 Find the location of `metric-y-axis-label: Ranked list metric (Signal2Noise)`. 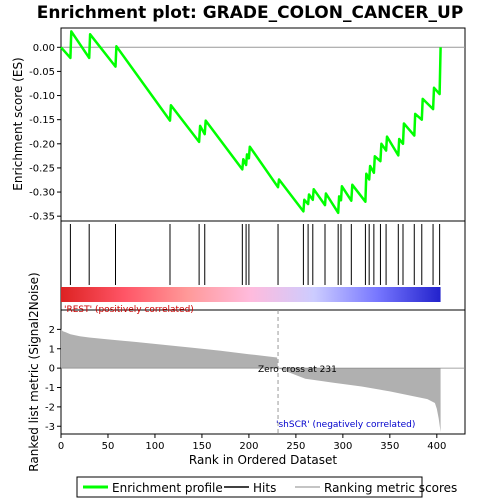

metric-y-axis-label: Ranked list metric (Signal2Noise) is located at coordinates (34, 371).